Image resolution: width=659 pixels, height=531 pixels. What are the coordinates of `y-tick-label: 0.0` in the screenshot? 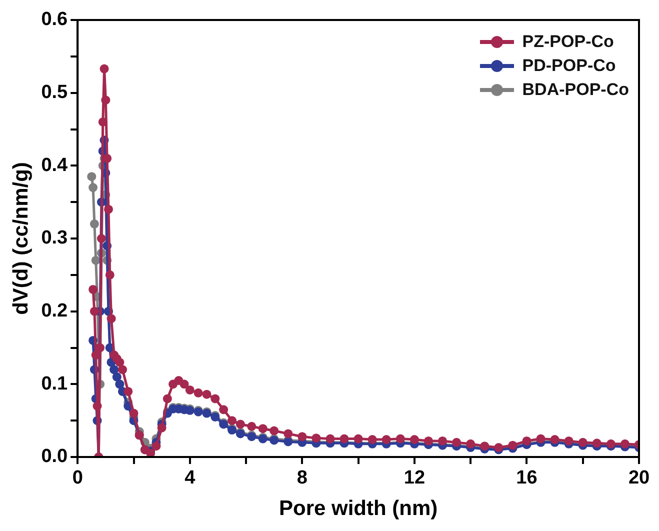 It's located at (54, 457).